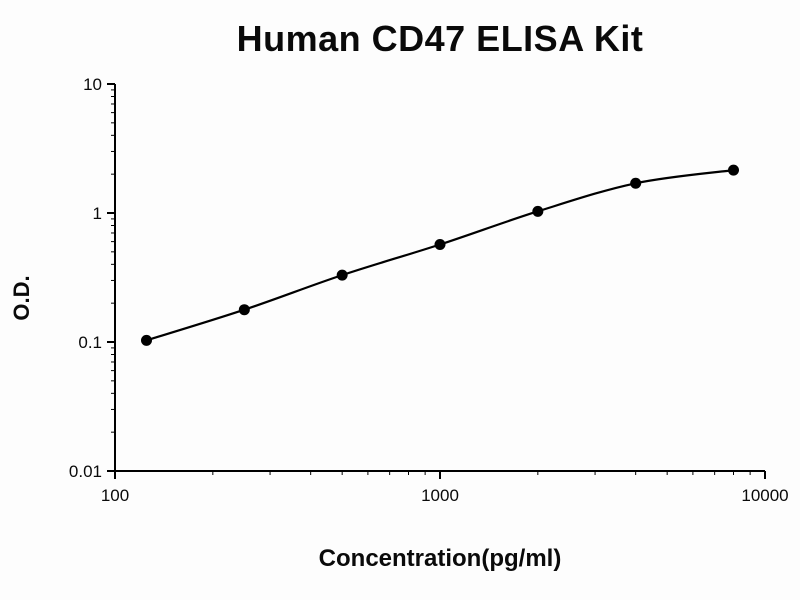 This screenshot has height=600, width=800. I want to click on x-tick-label: 1000, so click(440, 495).